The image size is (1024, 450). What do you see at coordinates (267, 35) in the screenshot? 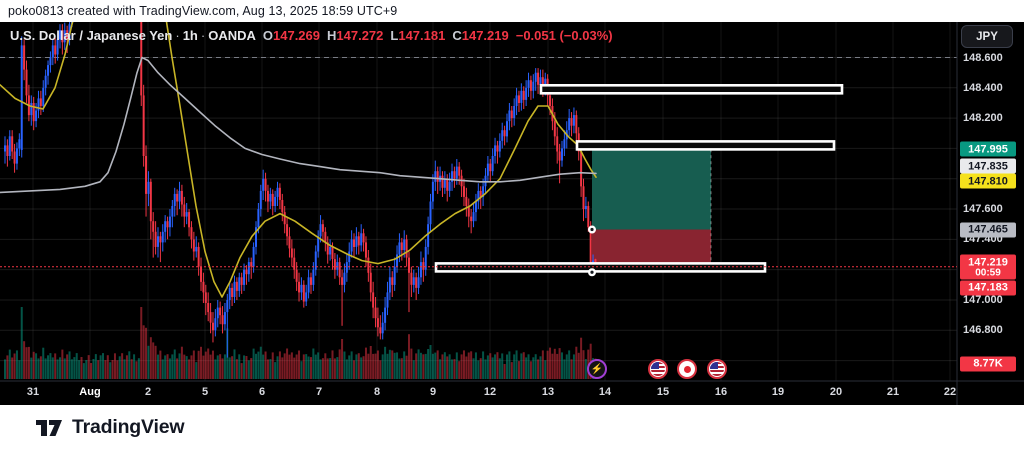
I see `open-label: O` at bounding box center [267, 35].